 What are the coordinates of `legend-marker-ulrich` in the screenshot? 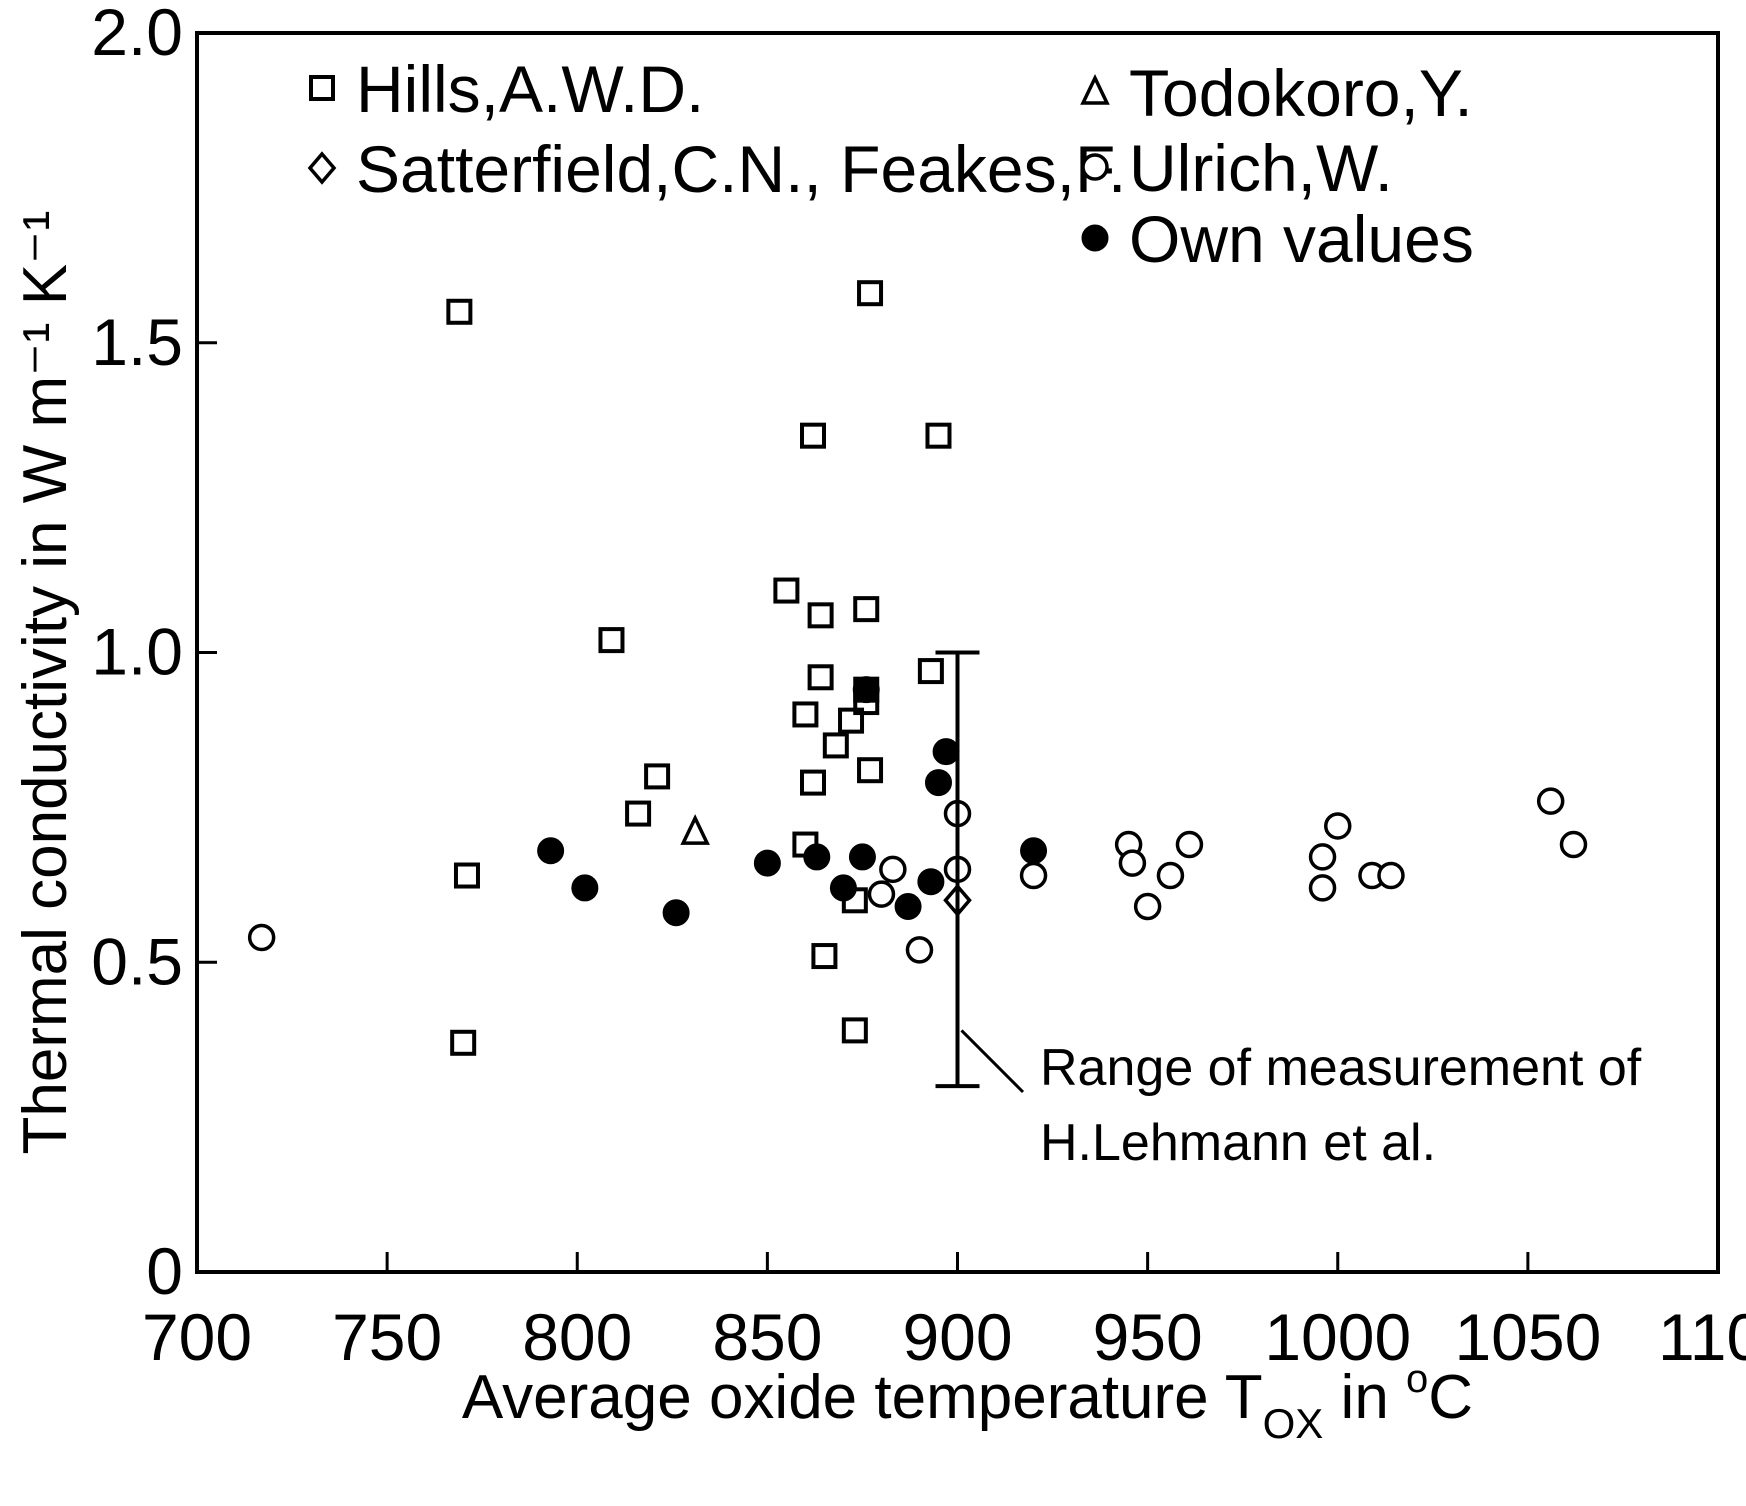 It's located at (1095, 167).